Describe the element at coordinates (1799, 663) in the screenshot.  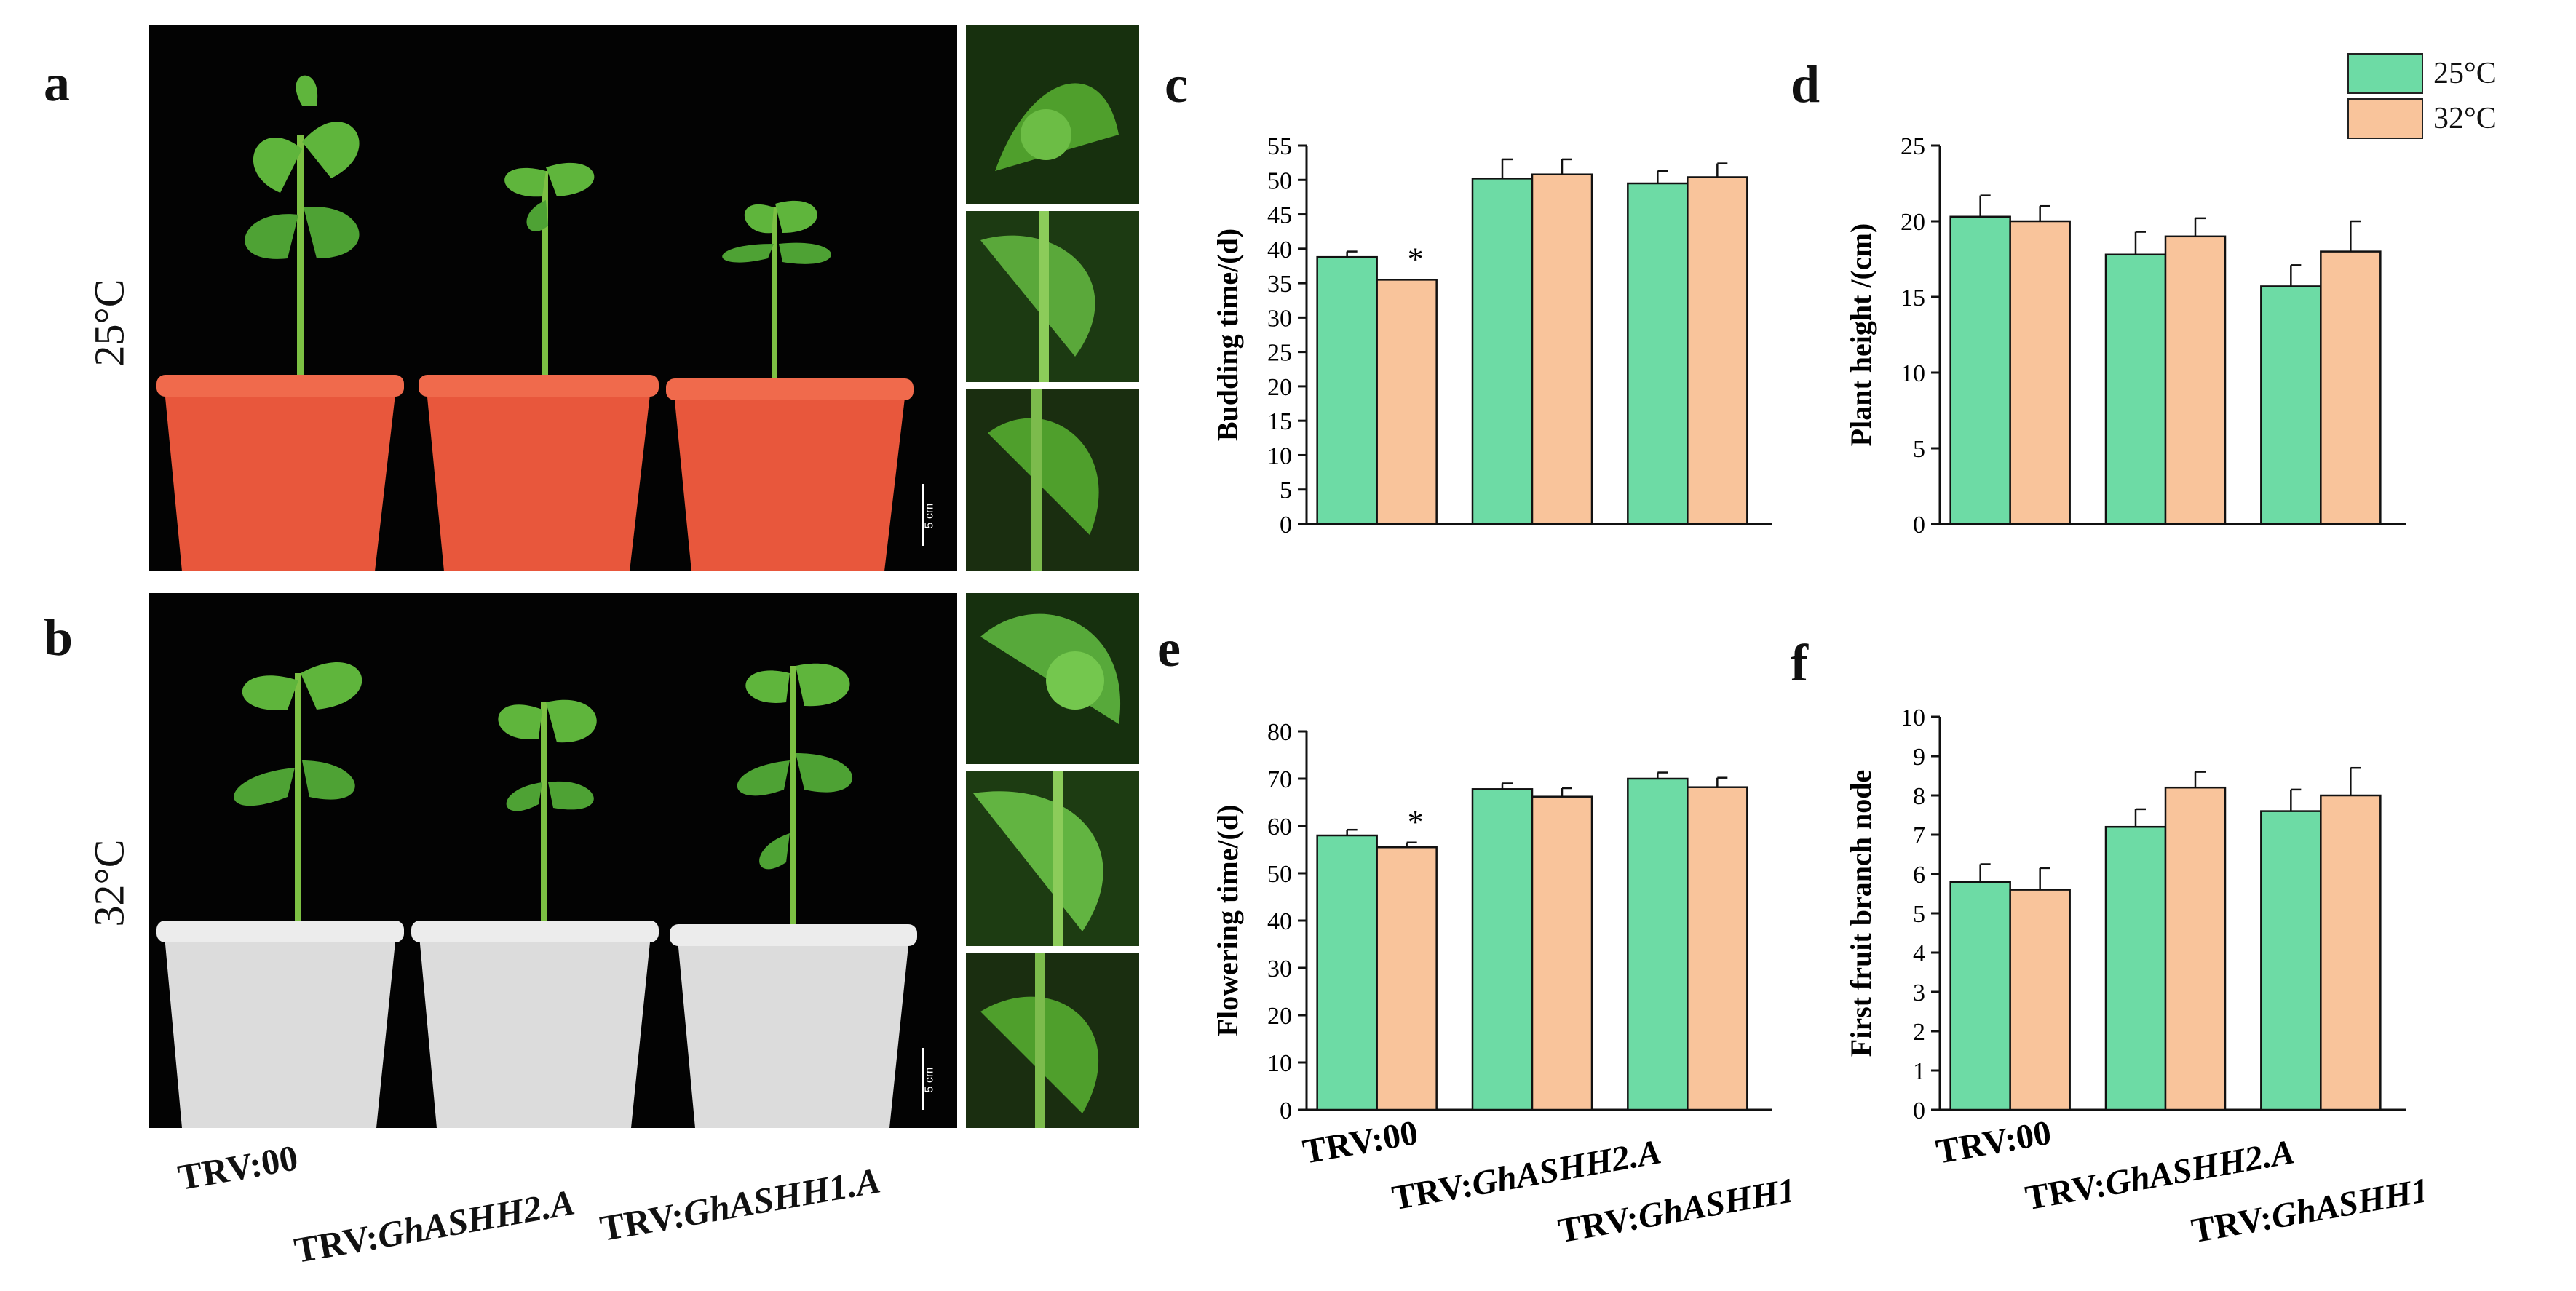
I see `panel-letter-f: f` at that location.